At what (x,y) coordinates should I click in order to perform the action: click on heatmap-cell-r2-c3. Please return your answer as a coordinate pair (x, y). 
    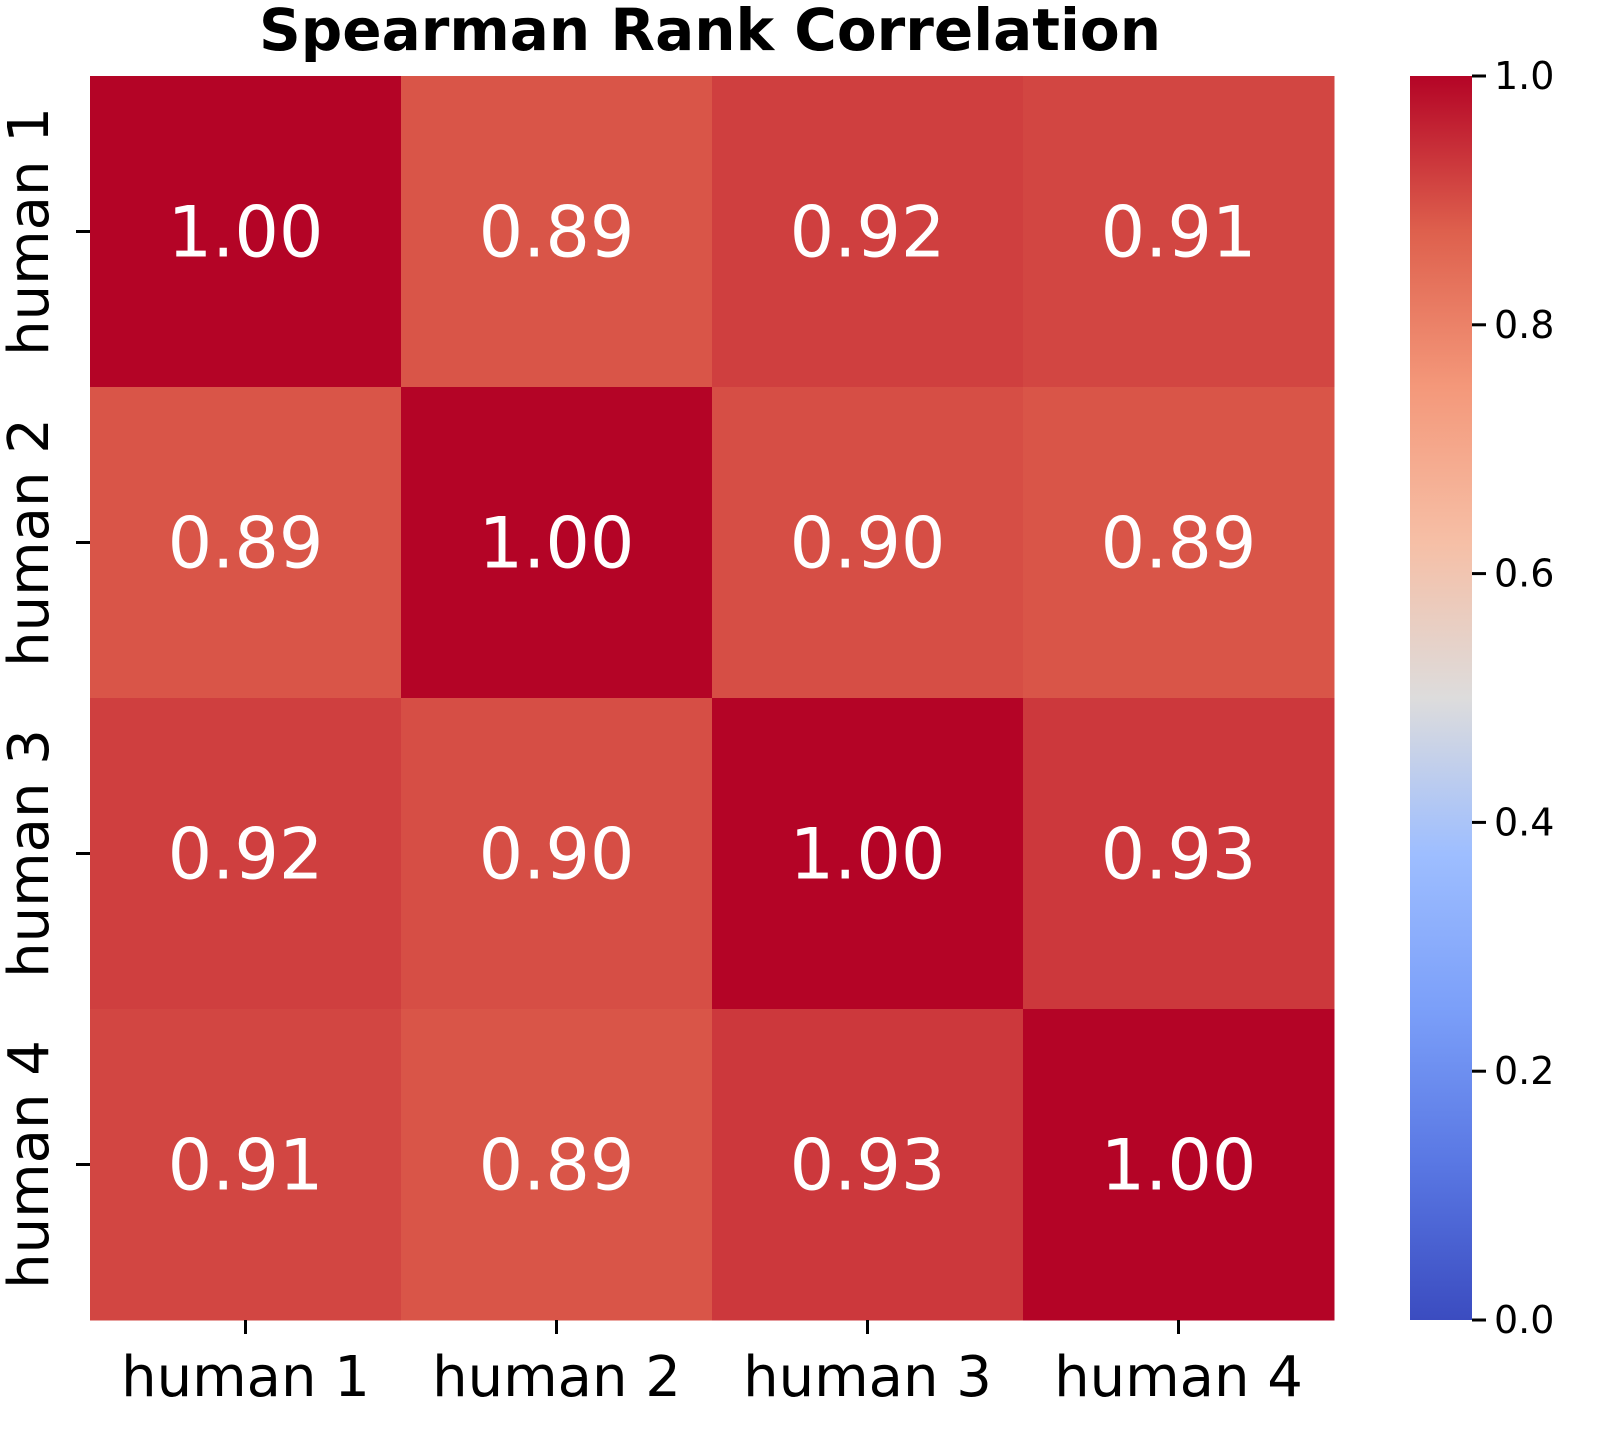
    Looking at the image, I should click on (868, 543).